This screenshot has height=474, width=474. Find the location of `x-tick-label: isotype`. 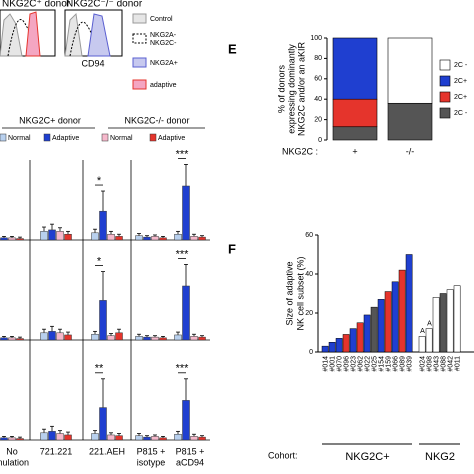

x-tick-label: isotype is located at coordinates (151, 462).